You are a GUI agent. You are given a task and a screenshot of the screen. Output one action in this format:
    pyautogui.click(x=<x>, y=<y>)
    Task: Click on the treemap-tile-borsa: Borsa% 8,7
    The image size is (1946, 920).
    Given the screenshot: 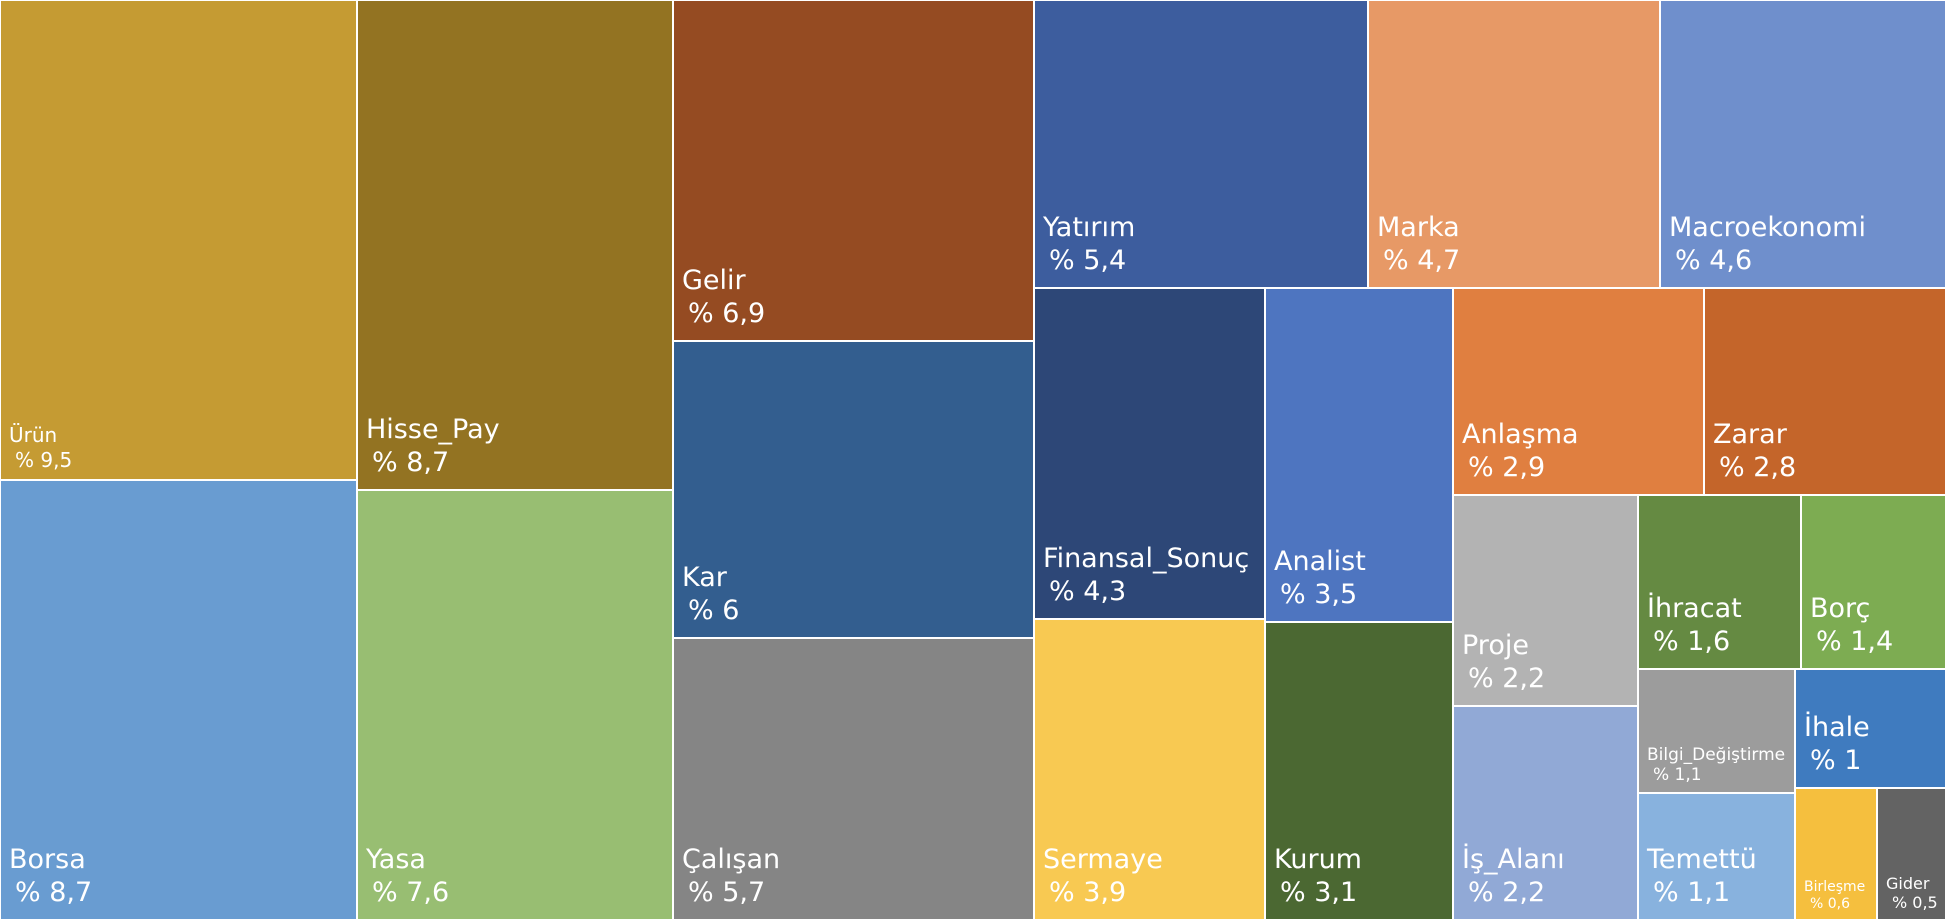 What is the action you would take?
    pyautogui.click(x=178, y=700)
    